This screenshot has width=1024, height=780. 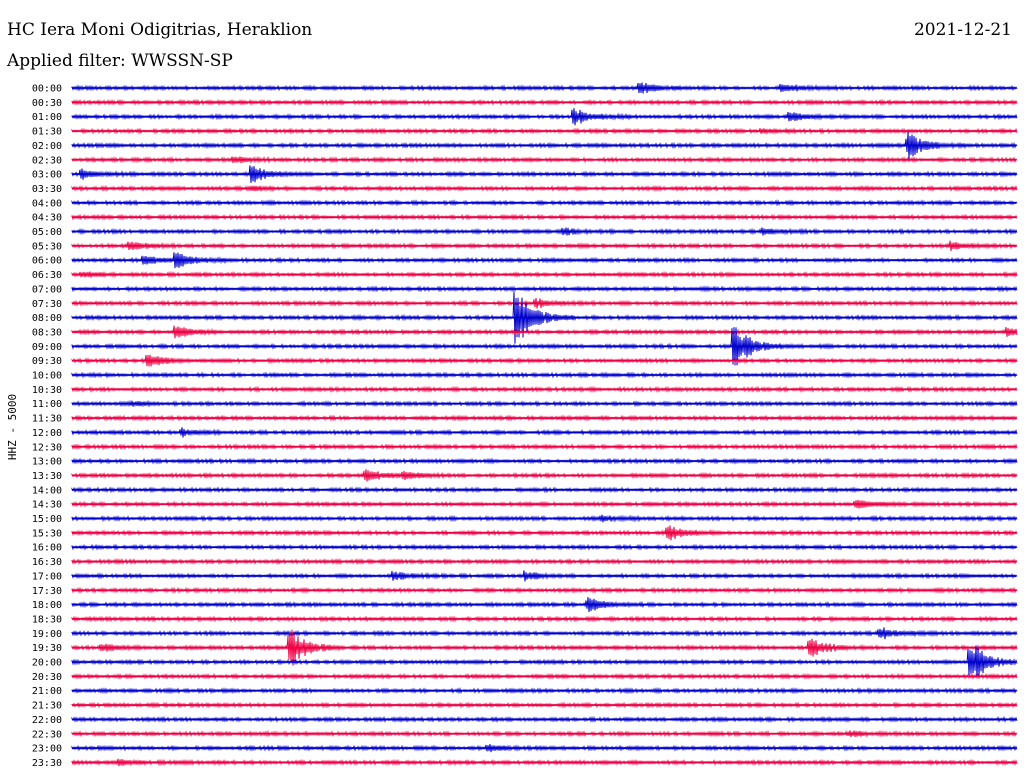 What do you see at coordinates (47, 720) in the screenshot?
I see `time-label: 22:00` at bounding box center [47, 720].